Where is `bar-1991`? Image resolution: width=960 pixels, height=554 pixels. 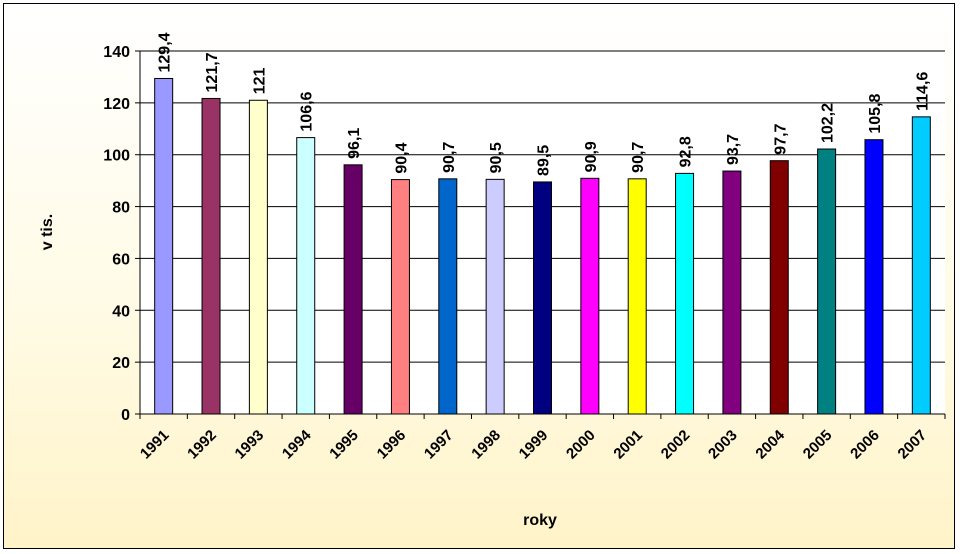
bar-1991 is located at coordinates (164, 246).